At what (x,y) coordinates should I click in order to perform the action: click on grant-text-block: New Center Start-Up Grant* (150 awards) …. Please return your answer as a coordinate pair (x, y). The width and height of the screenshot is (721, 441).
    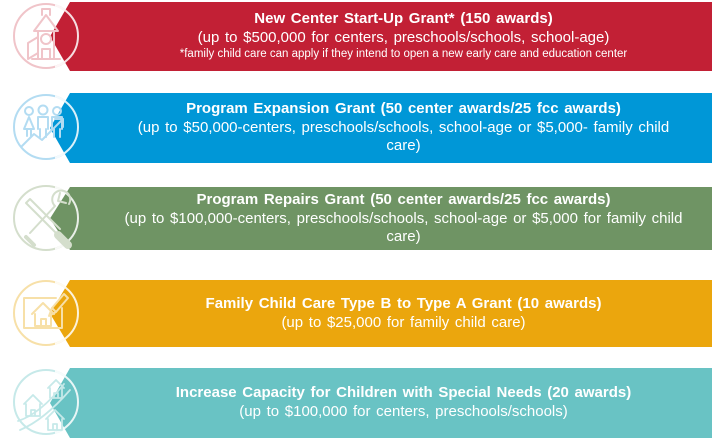
    Looking at the image, I should click on (403, 36).